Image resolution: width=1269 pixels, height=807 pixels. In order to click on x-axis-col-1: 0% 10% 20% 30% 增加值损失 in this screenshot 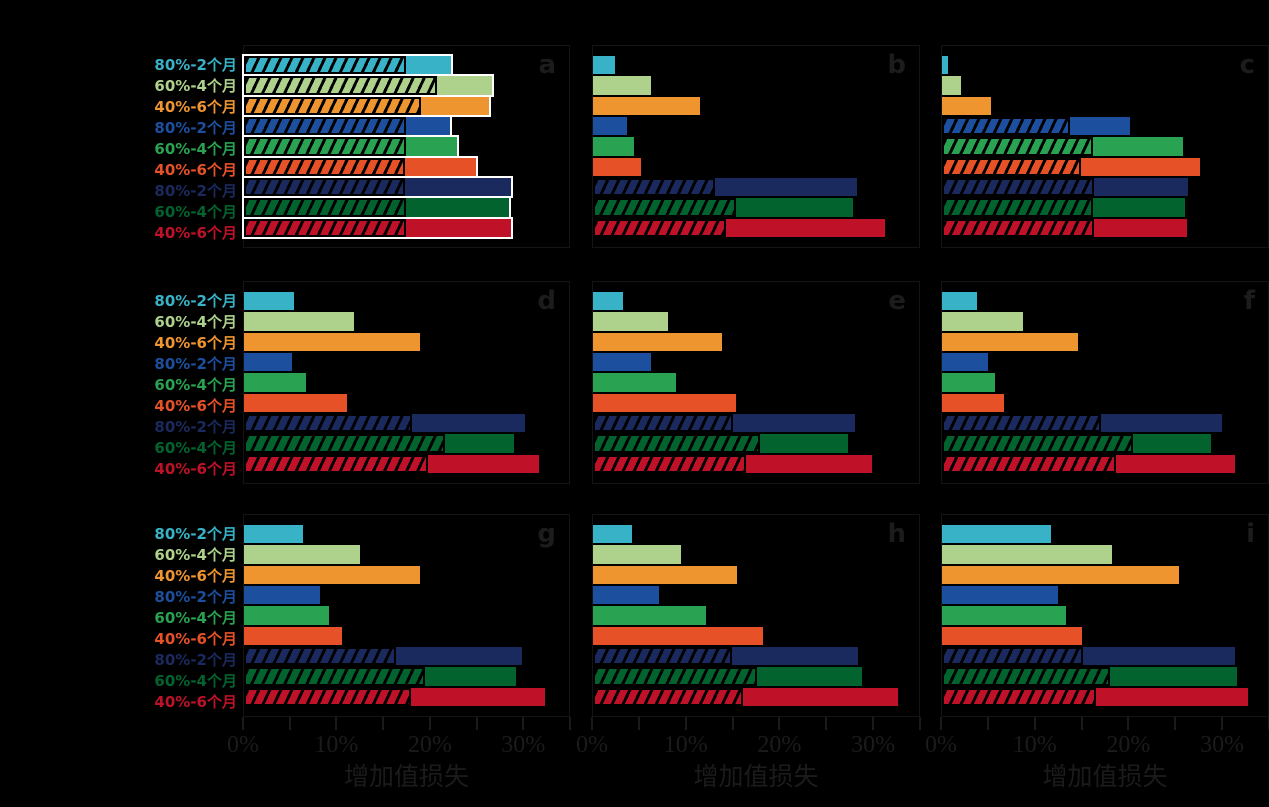, I will do `click(399, 762)`.